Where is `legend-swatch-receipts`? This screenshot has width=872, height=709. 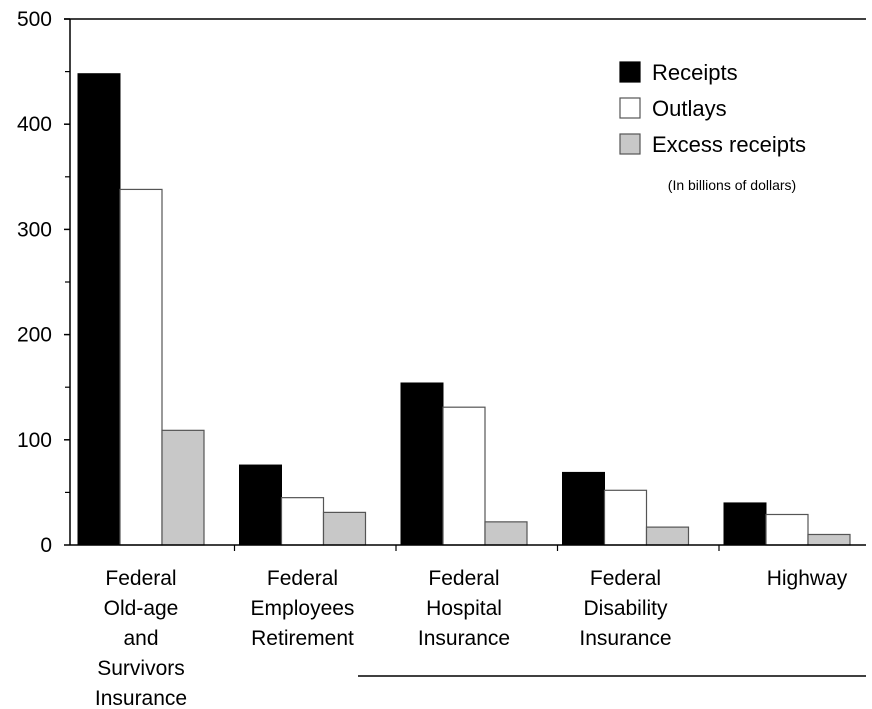
legend-swatch-receipts is located at coordinates (630, 72).